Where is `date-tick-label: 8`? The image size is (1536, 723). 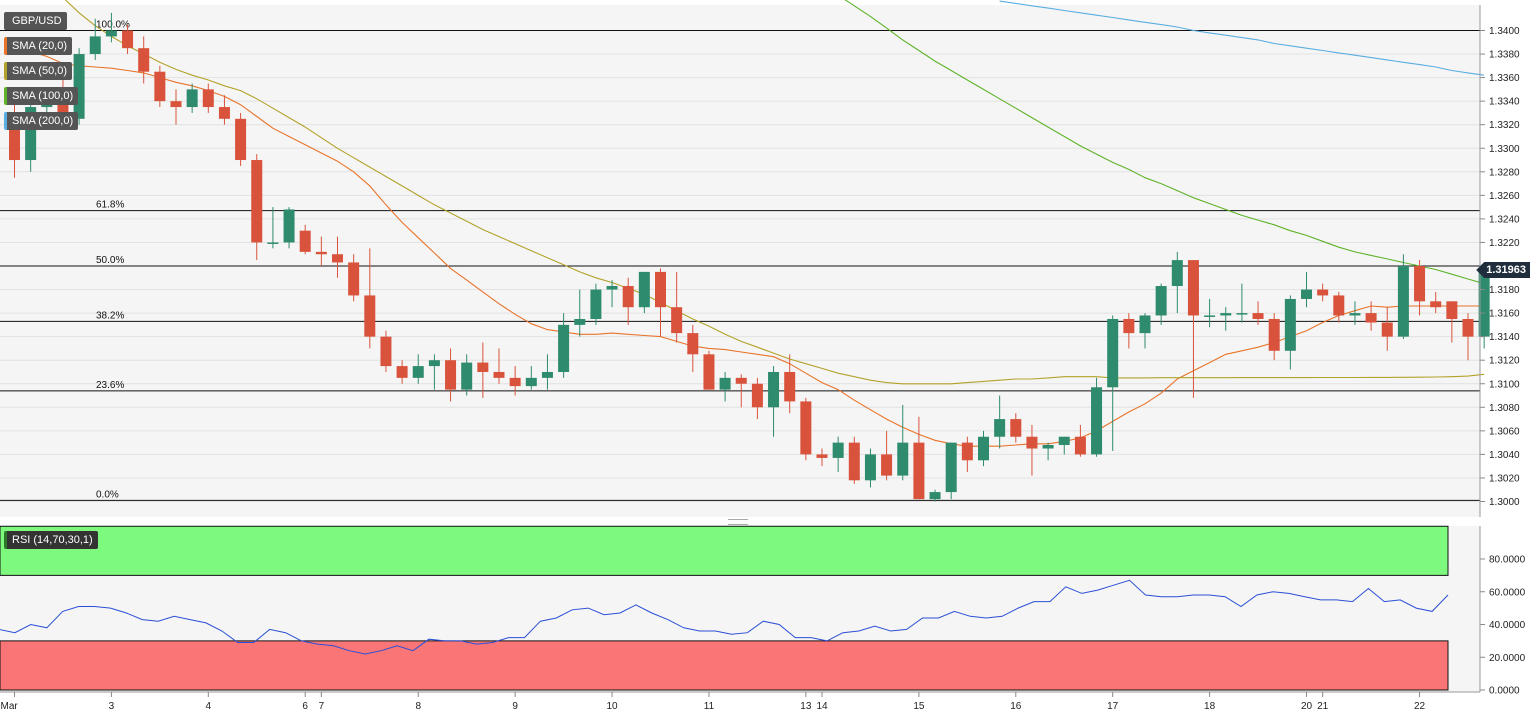 date-tick-label: 8 is located at coordinates (418, 706).